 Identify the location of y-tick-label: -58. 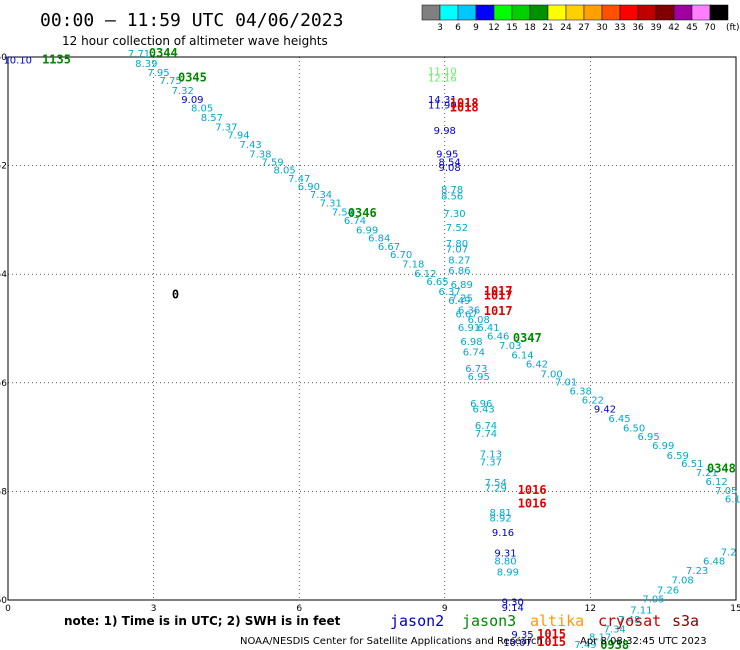
(3, 492).